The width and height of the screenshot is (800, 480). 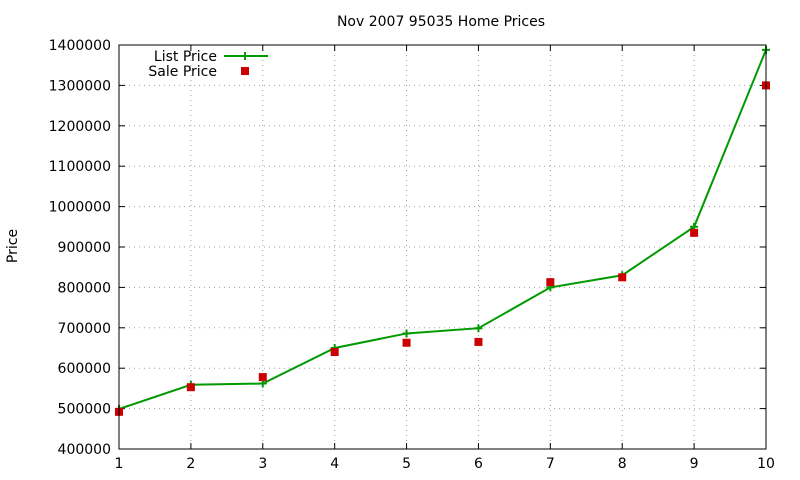 I want to click on x-tick-label: 1, so click(x=119, y=464).